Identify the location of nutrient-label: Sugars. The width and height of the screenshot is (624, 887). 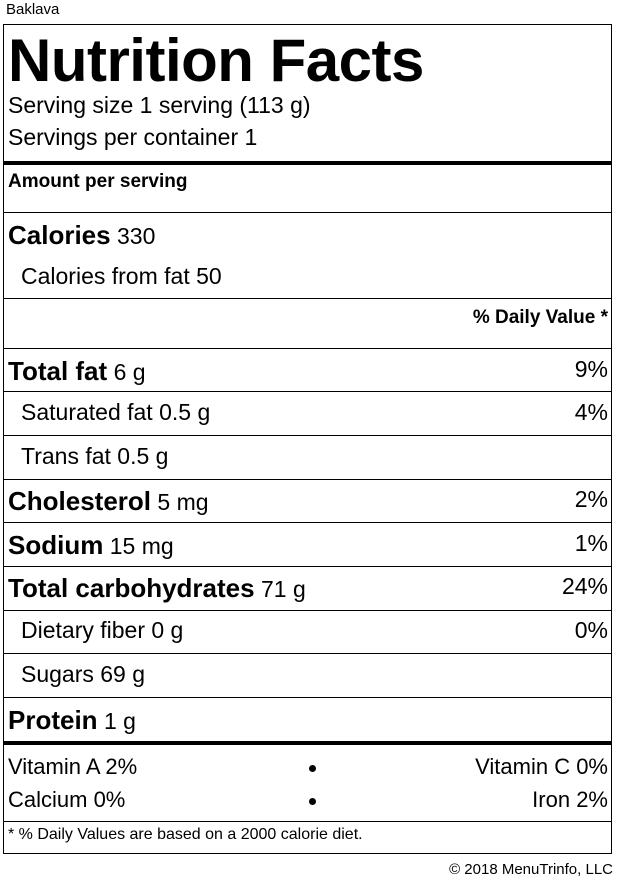
(57, 674).